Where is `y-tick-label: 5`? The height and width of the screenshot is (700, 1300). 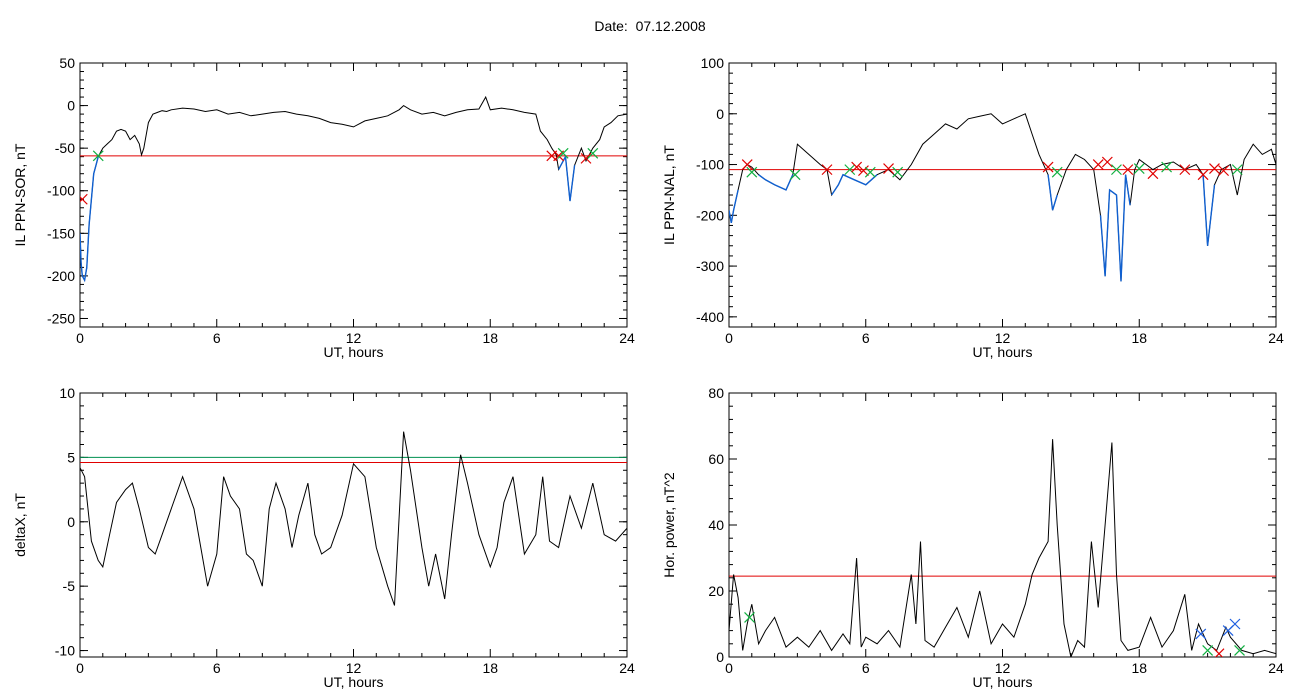
y-tick-label: 5 is located at coordinates (71, 457).